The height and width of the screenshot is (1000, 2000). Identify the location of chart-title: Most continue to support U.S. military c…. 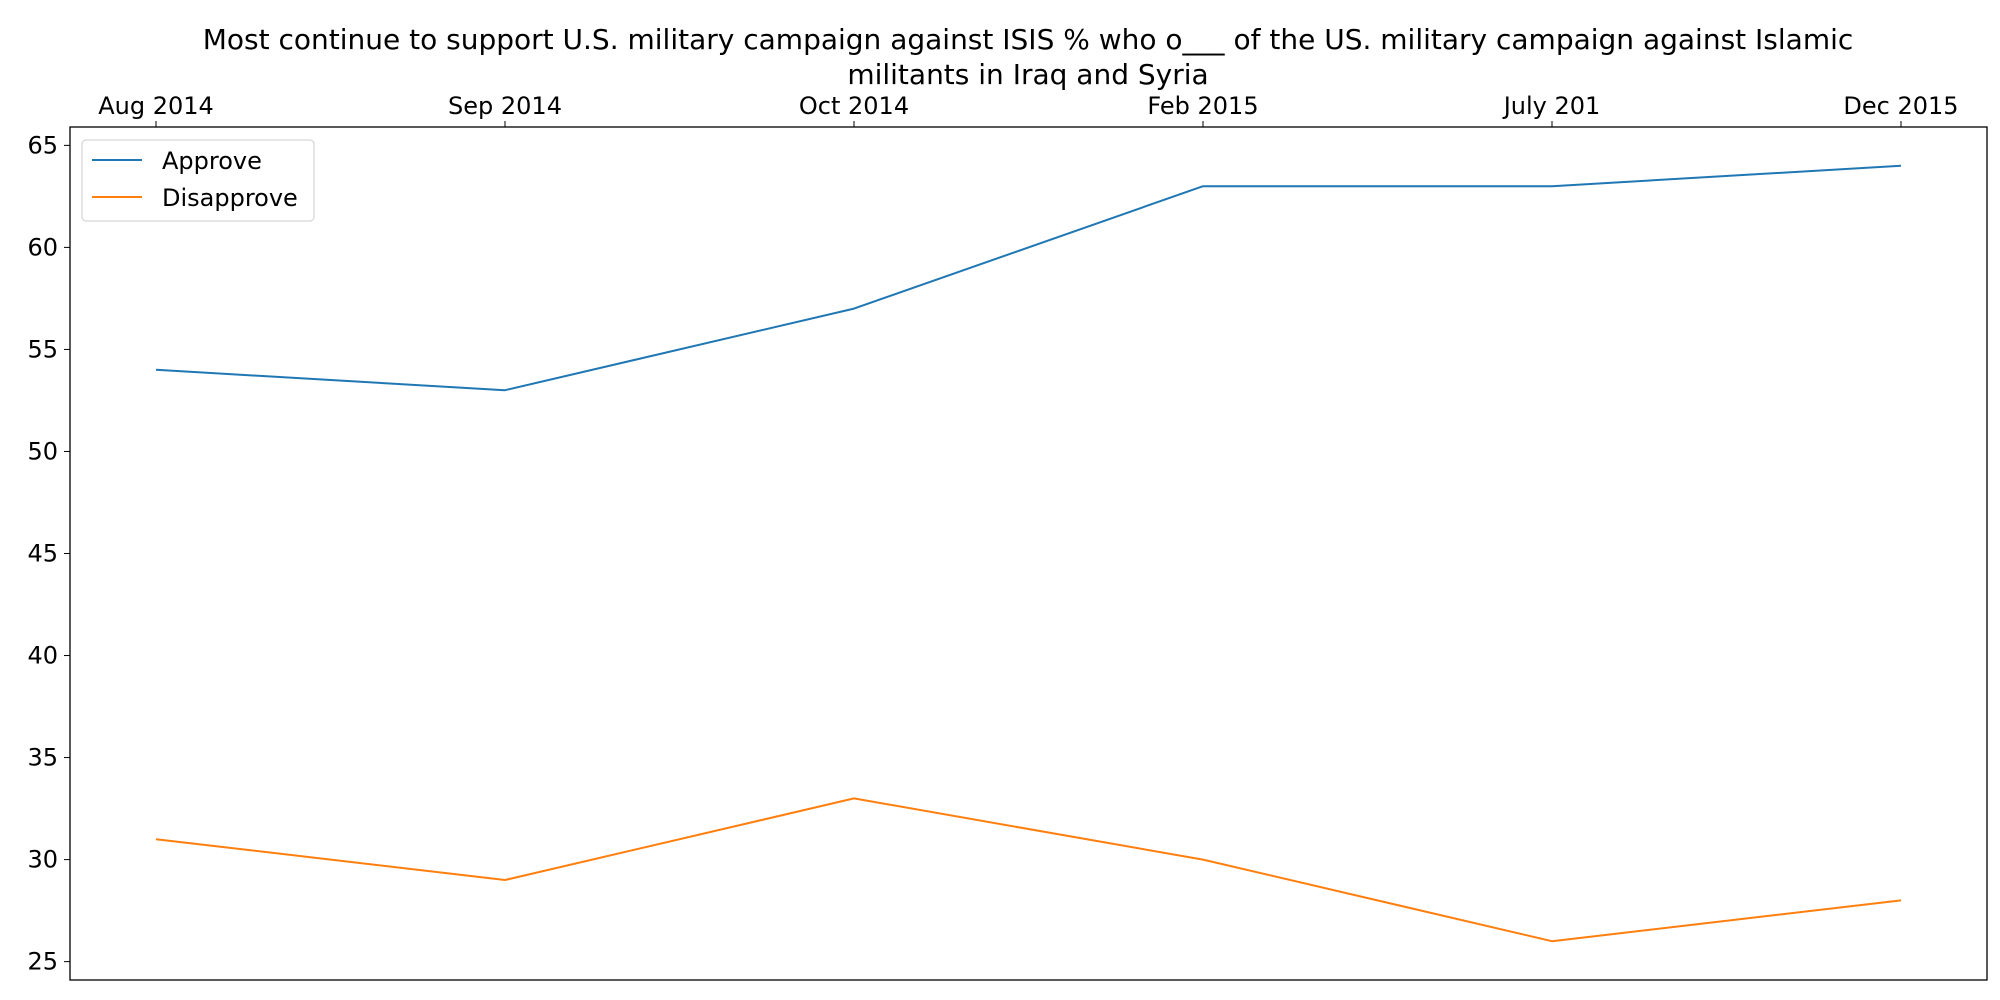
(1028, 57).